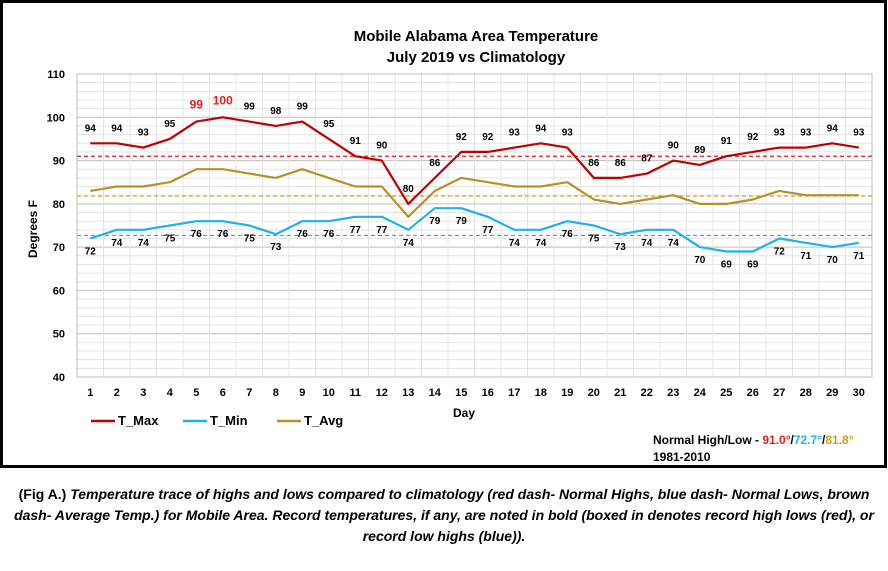  What do you see at coordinates (808, 440) in the screenshot?
I see `normal-low-value: 72.7°` at bounding box center [808, 440].